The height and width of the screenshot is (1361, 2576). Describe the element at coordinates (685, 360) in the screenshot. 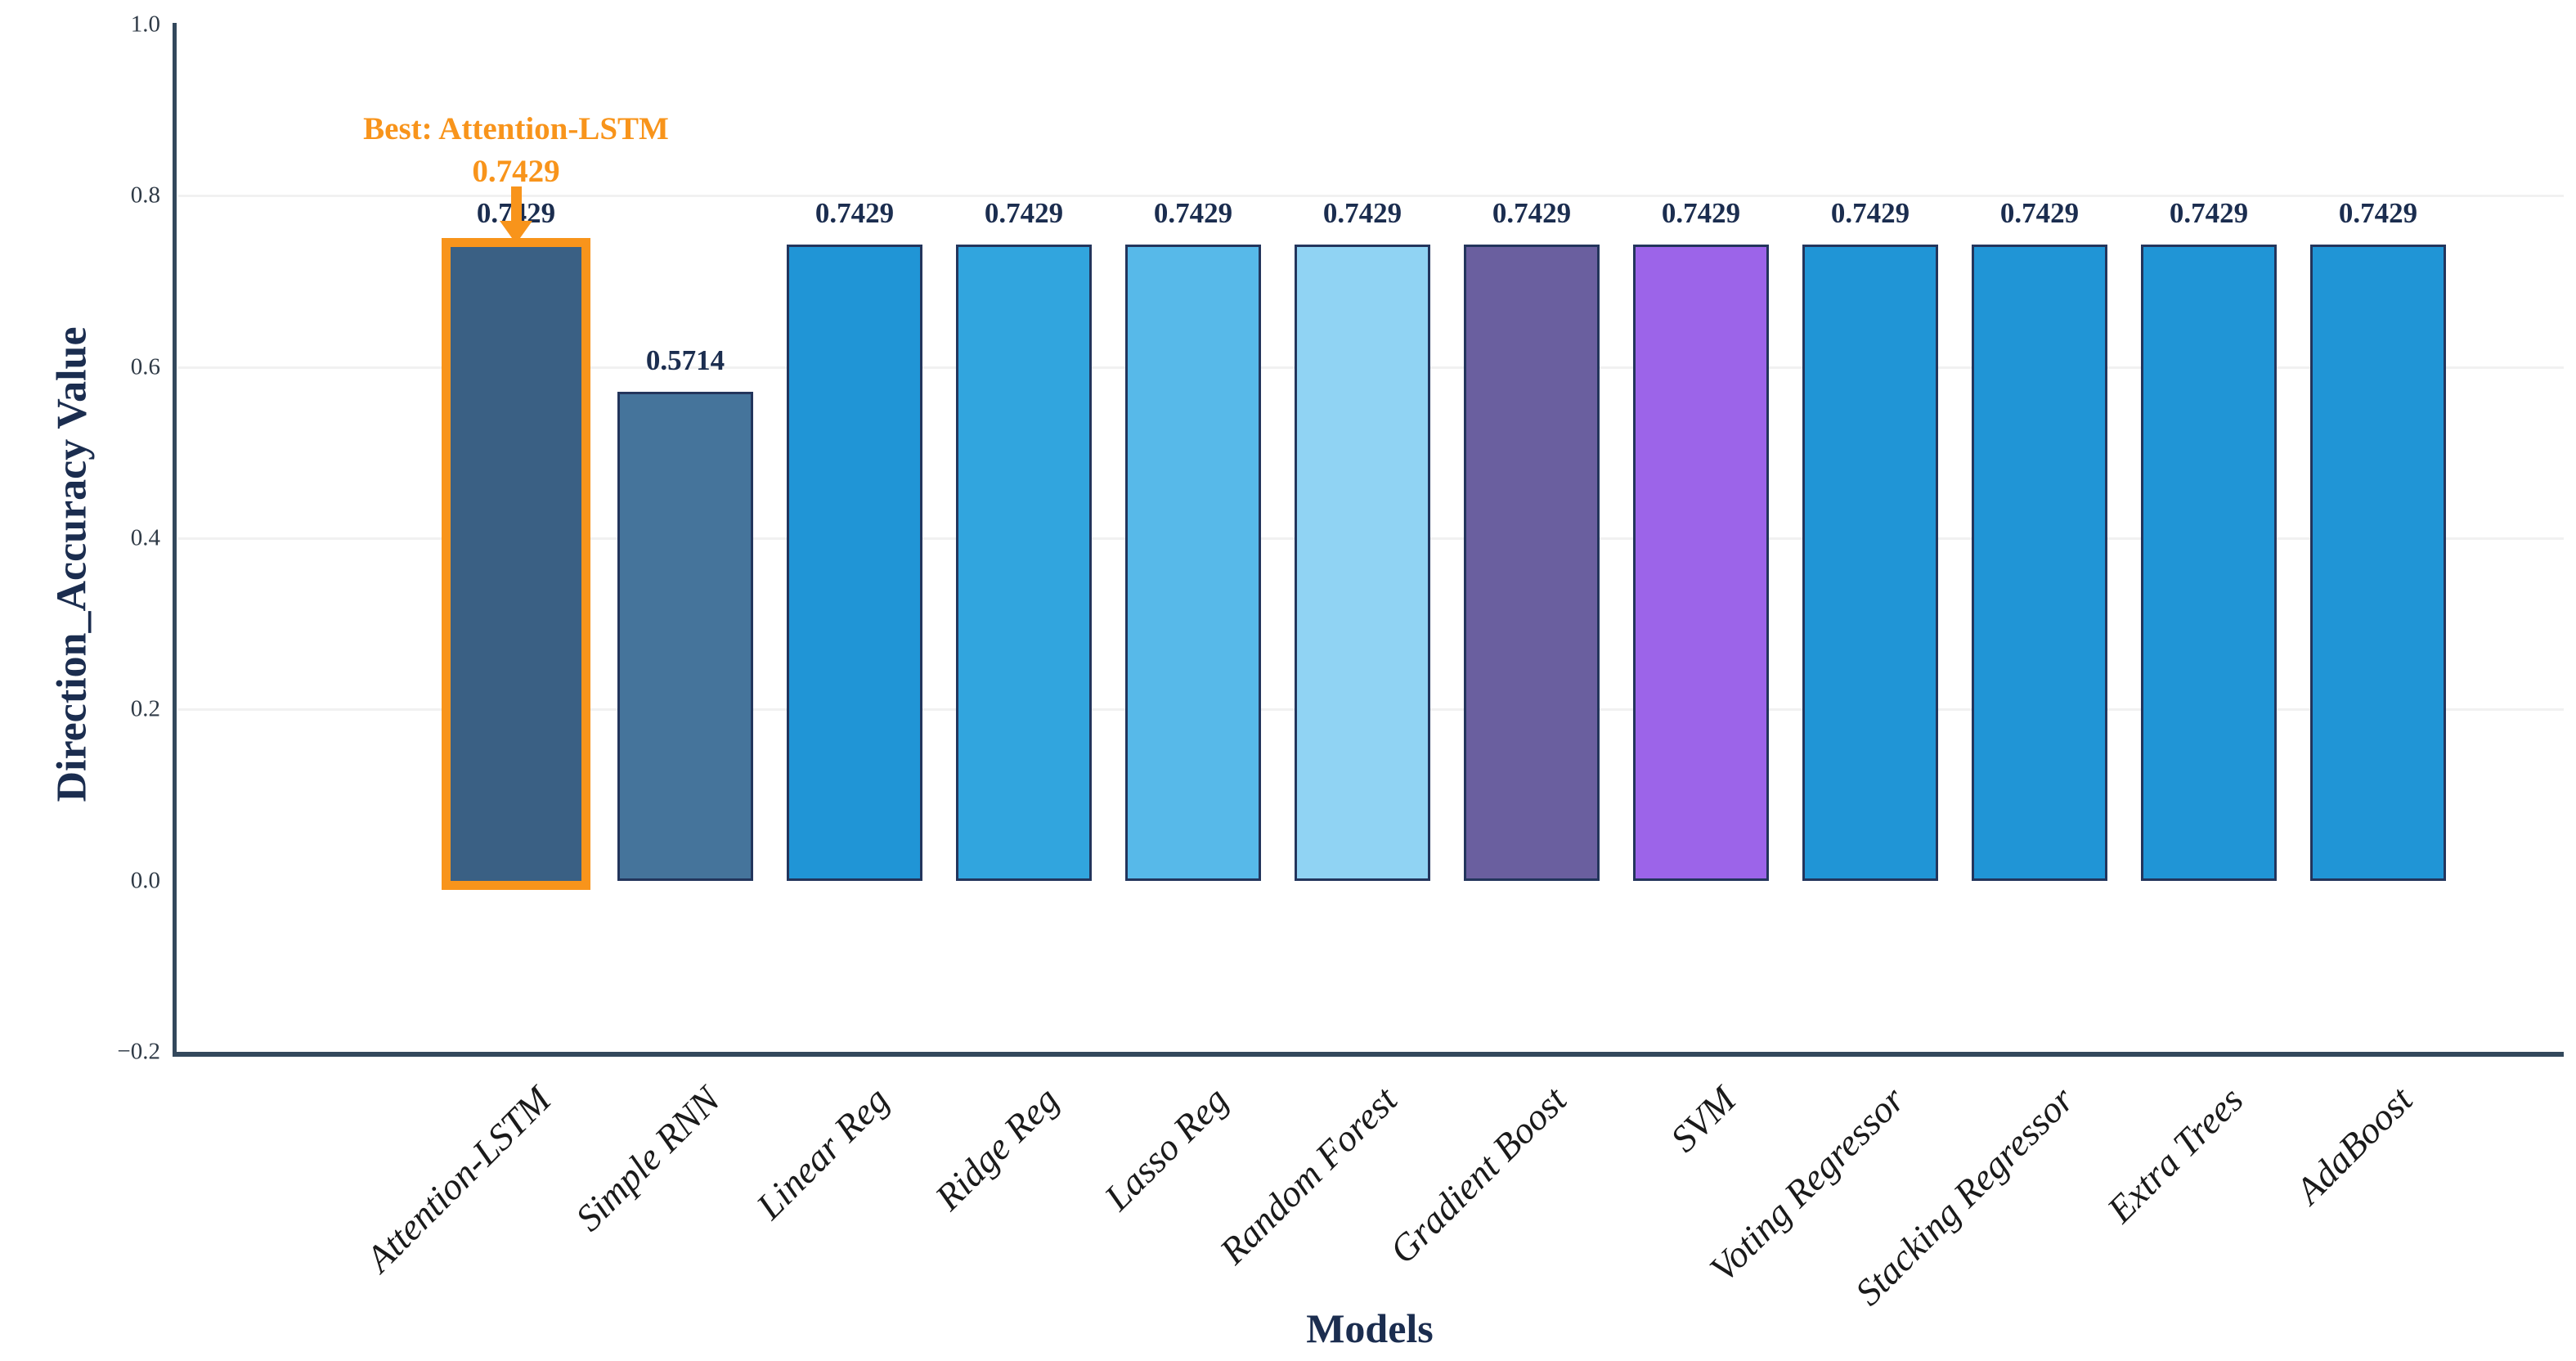

I see `bar-value-label-simple-rnn: 0.5714` at that location.